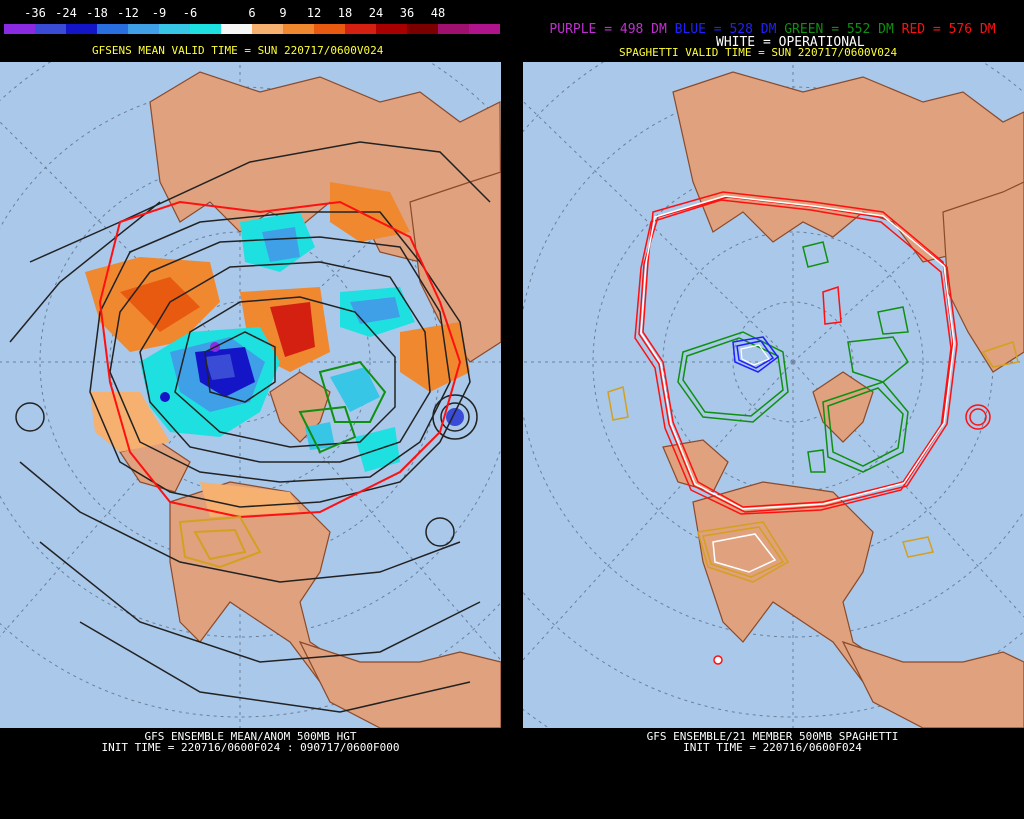 Image resolution: width=1024 pixels, height=819 pixels. What do you see at coordinates (948, 29) in the screenshot?
I see `legend-red: RED = 576 DM` at bounding box center [948, 29].